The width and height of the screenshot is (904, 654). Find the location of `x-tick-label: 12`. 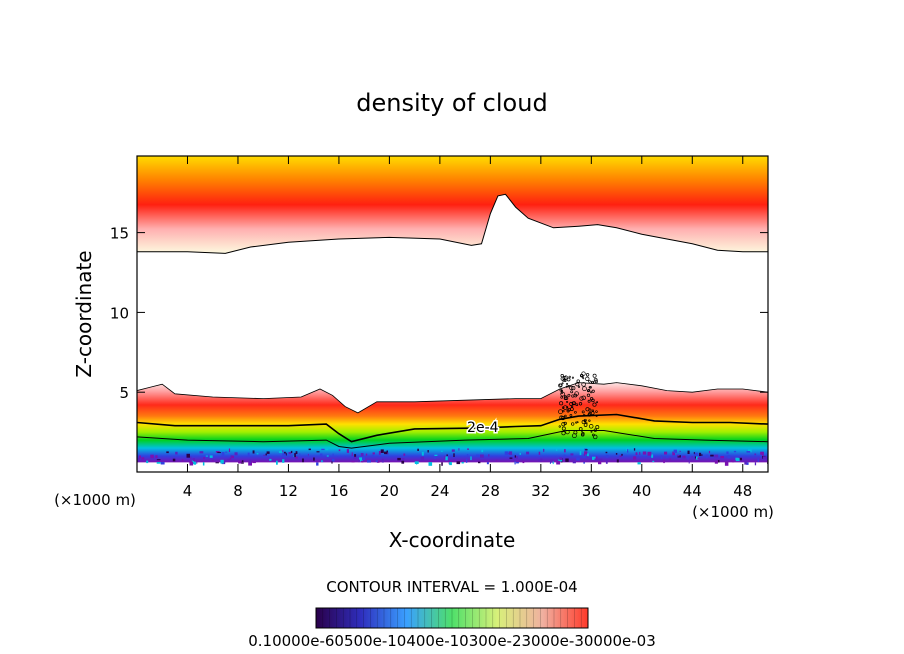

x-tick-label: 12 is located at coordinates (288, 491).